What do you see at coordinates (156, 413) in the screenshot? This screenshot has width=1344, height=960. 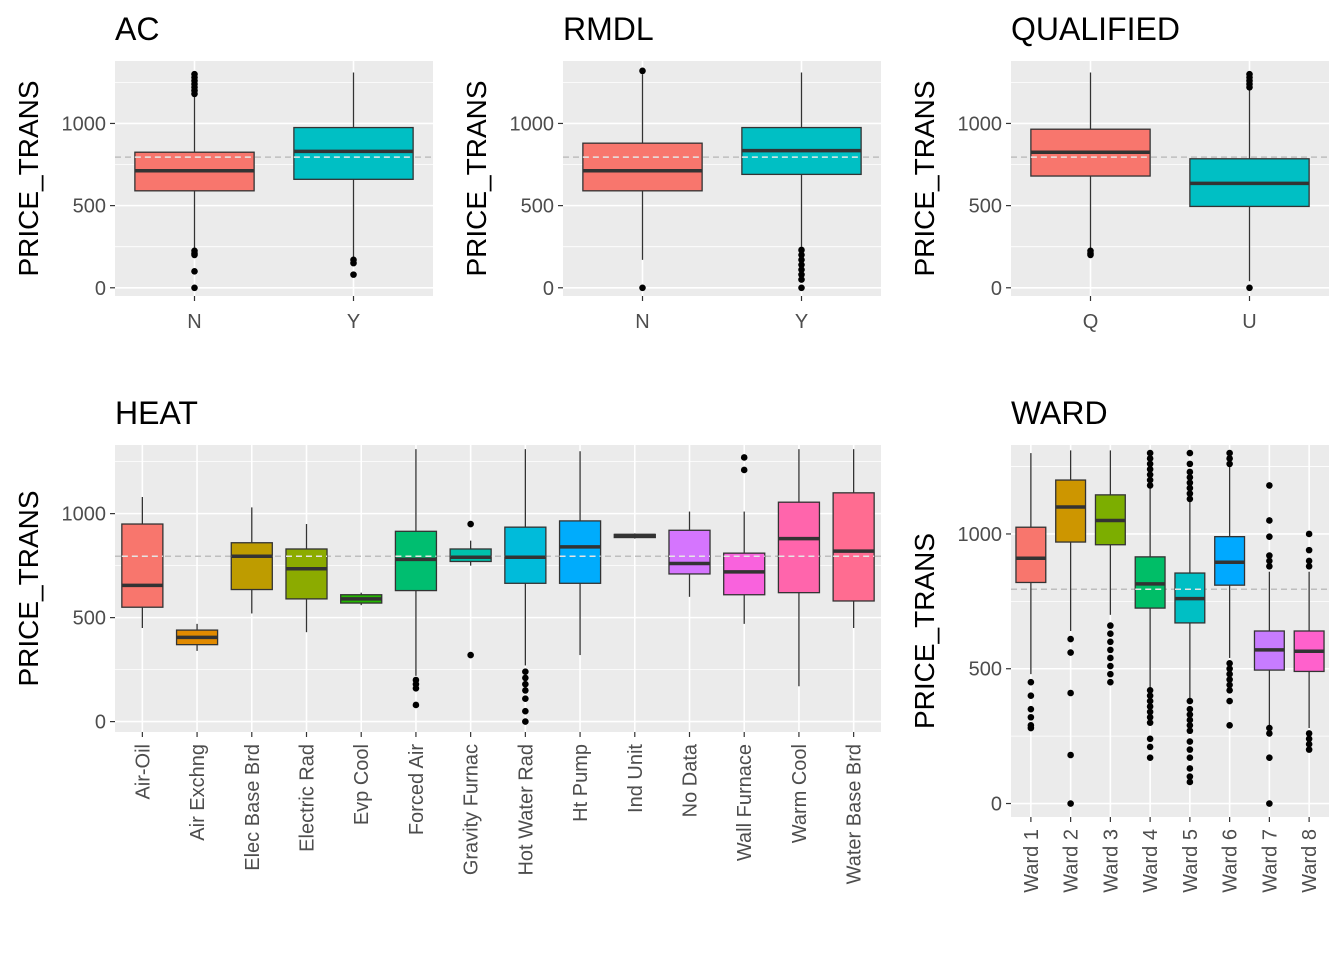 I see `panel-title: HEAT` at bounding box center [156, 413].